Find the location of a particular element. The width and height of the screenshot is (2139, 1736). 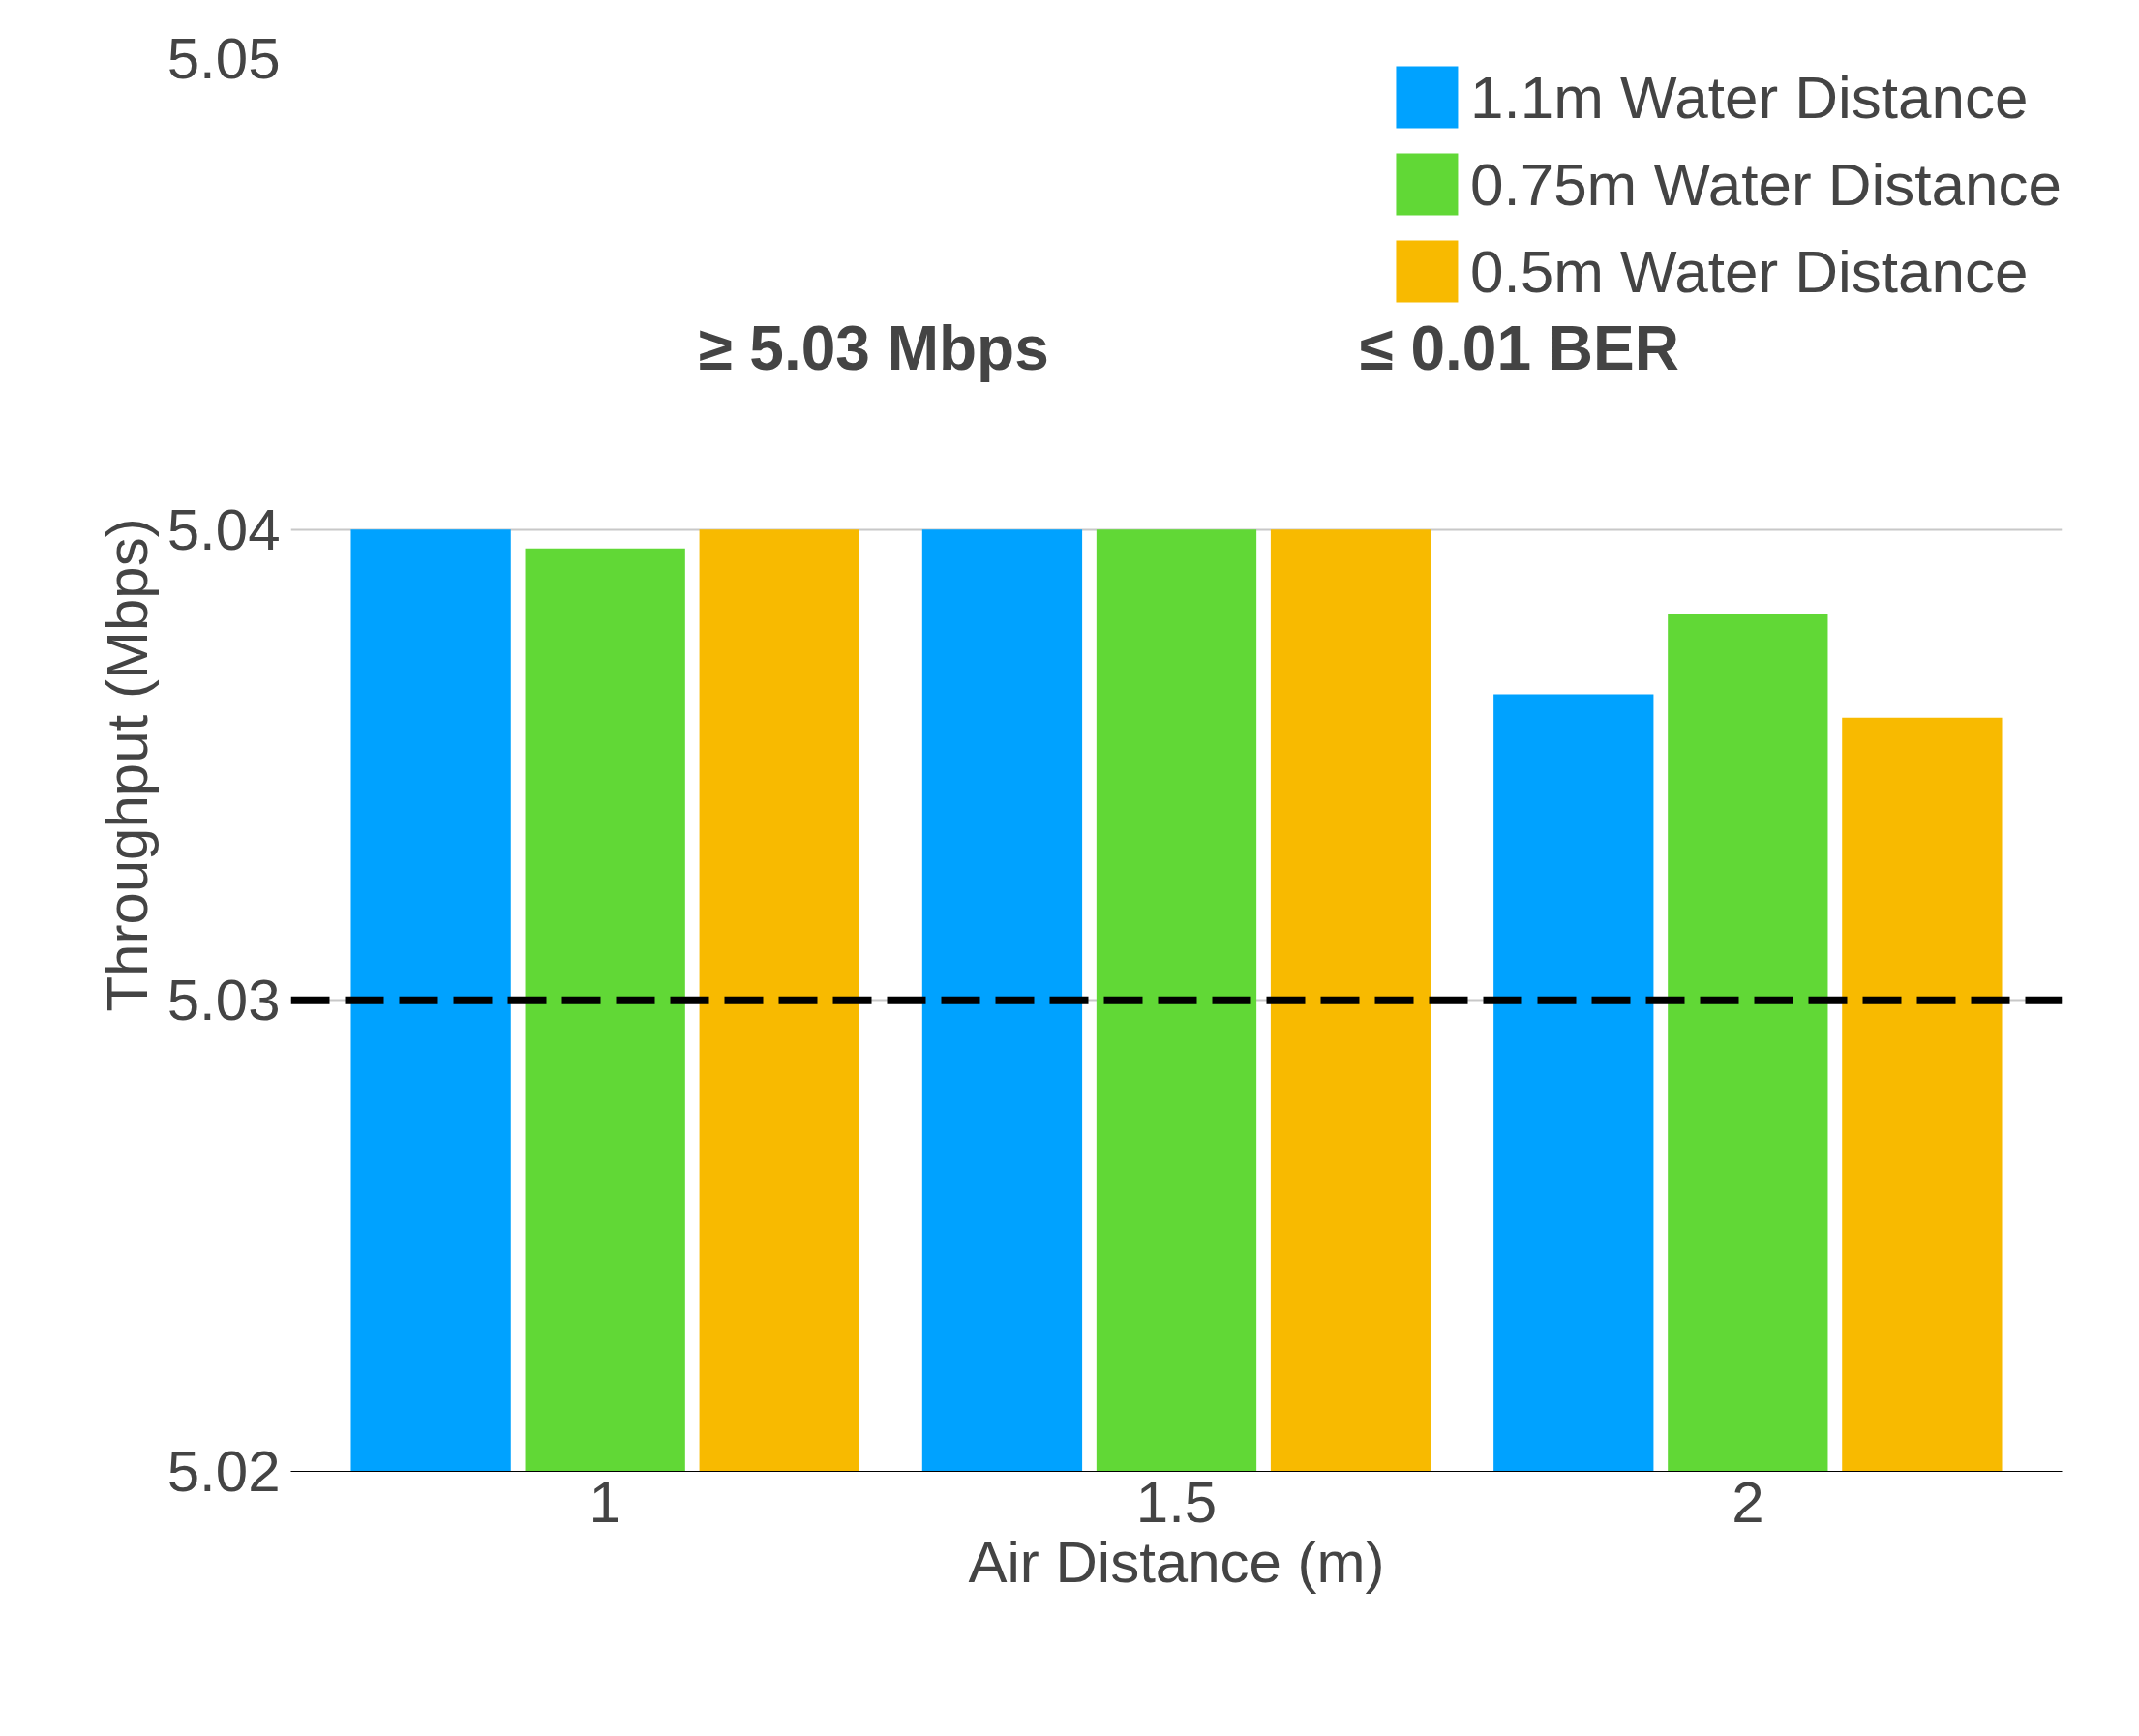

y-tick-label: 5.05 is located at coordinates (223, 58).